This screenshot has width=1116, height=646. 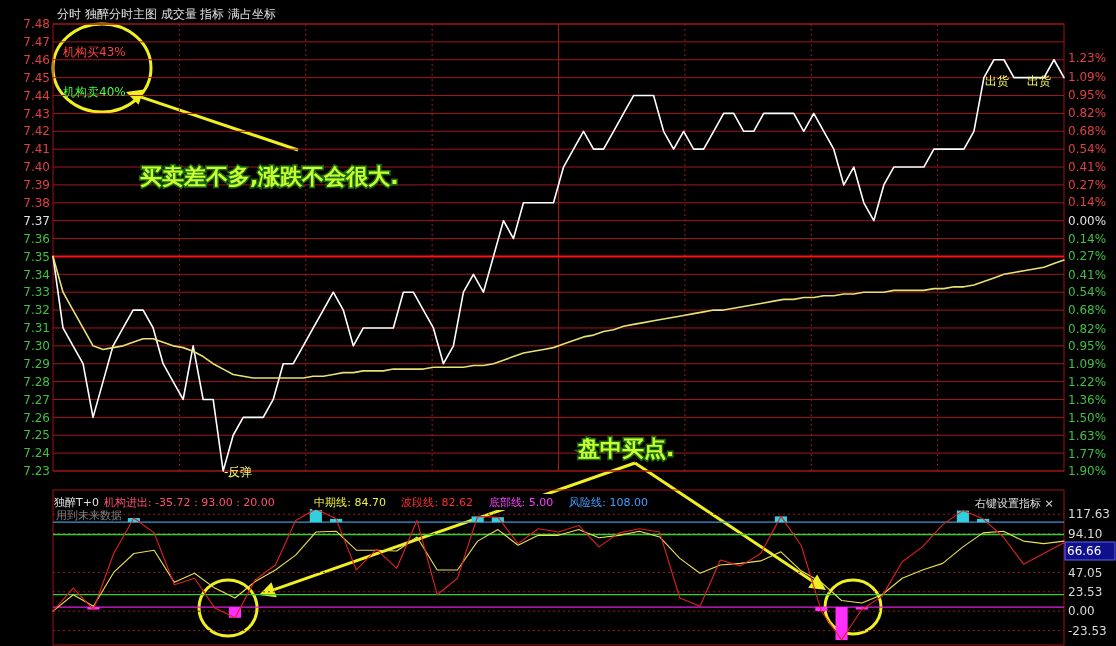 What do you see at coordinates (1087, 381) in the screenshot?
I see `y2-tick-label: 1.22%` at bounding box center [1087, 381].